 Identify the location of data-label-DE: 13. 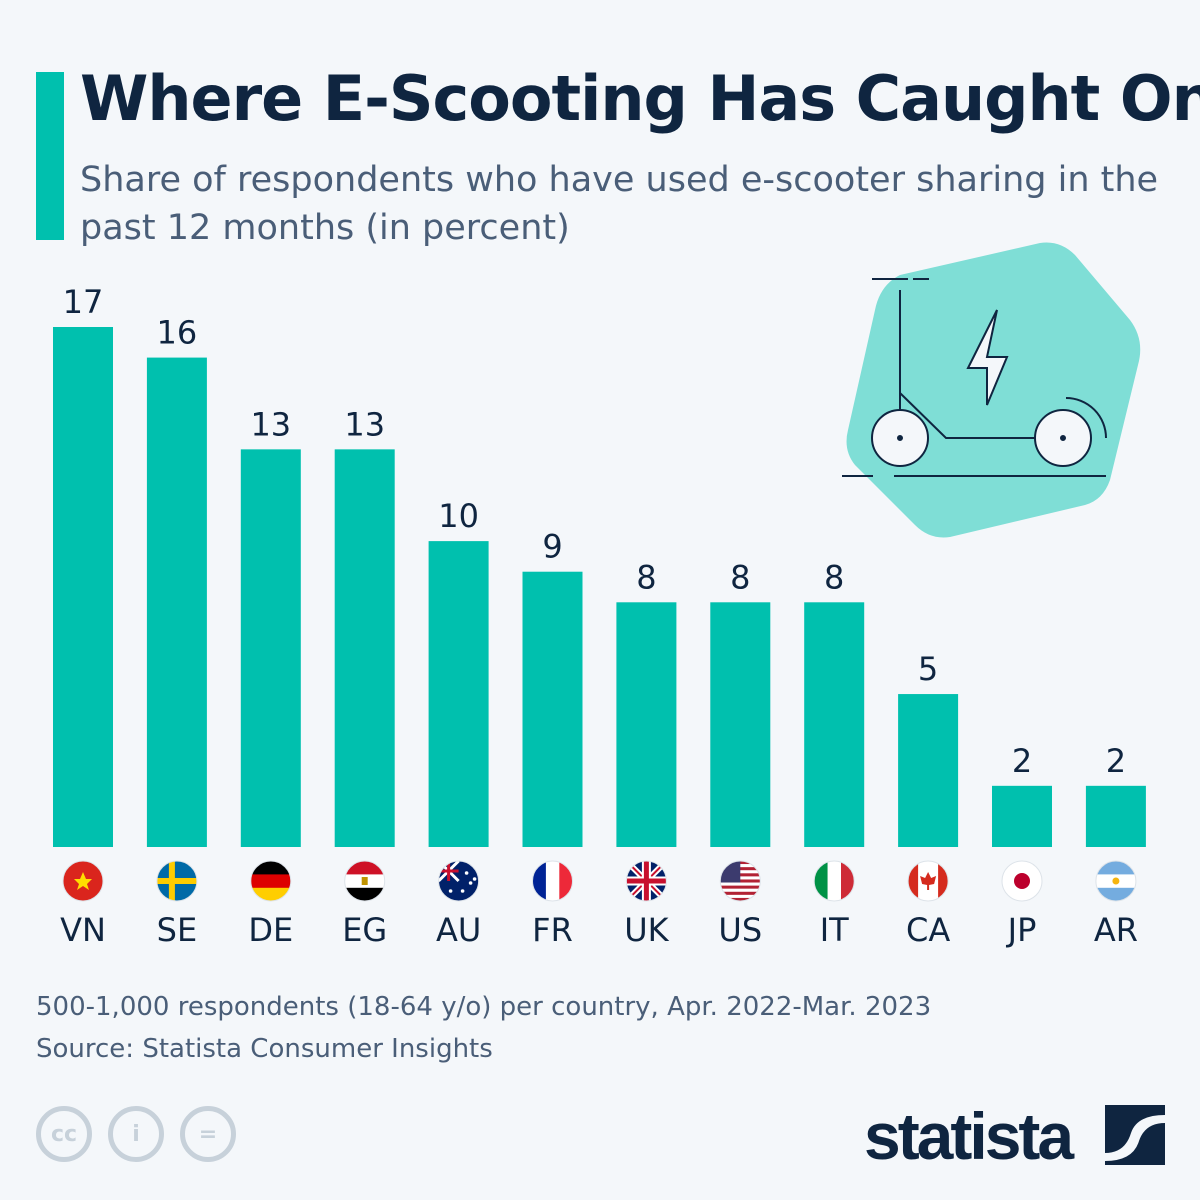
(270, 424).